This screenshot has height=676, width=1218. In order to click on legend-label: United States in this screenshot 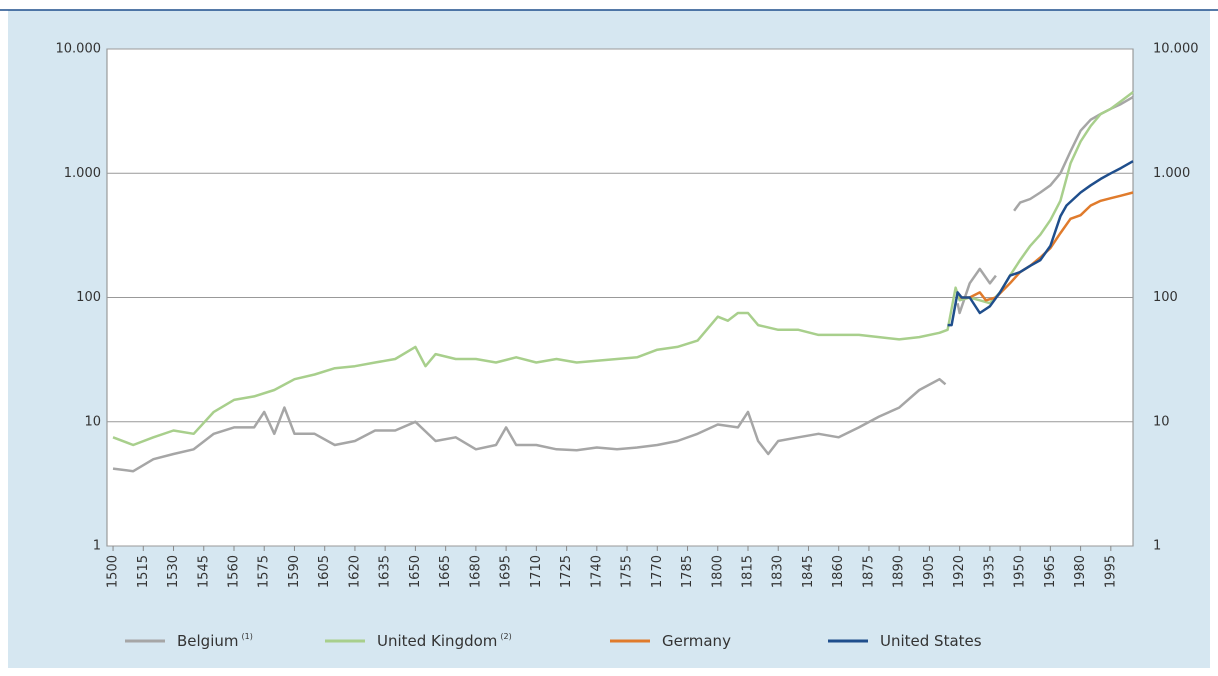, I will do `click(931, 641)`.